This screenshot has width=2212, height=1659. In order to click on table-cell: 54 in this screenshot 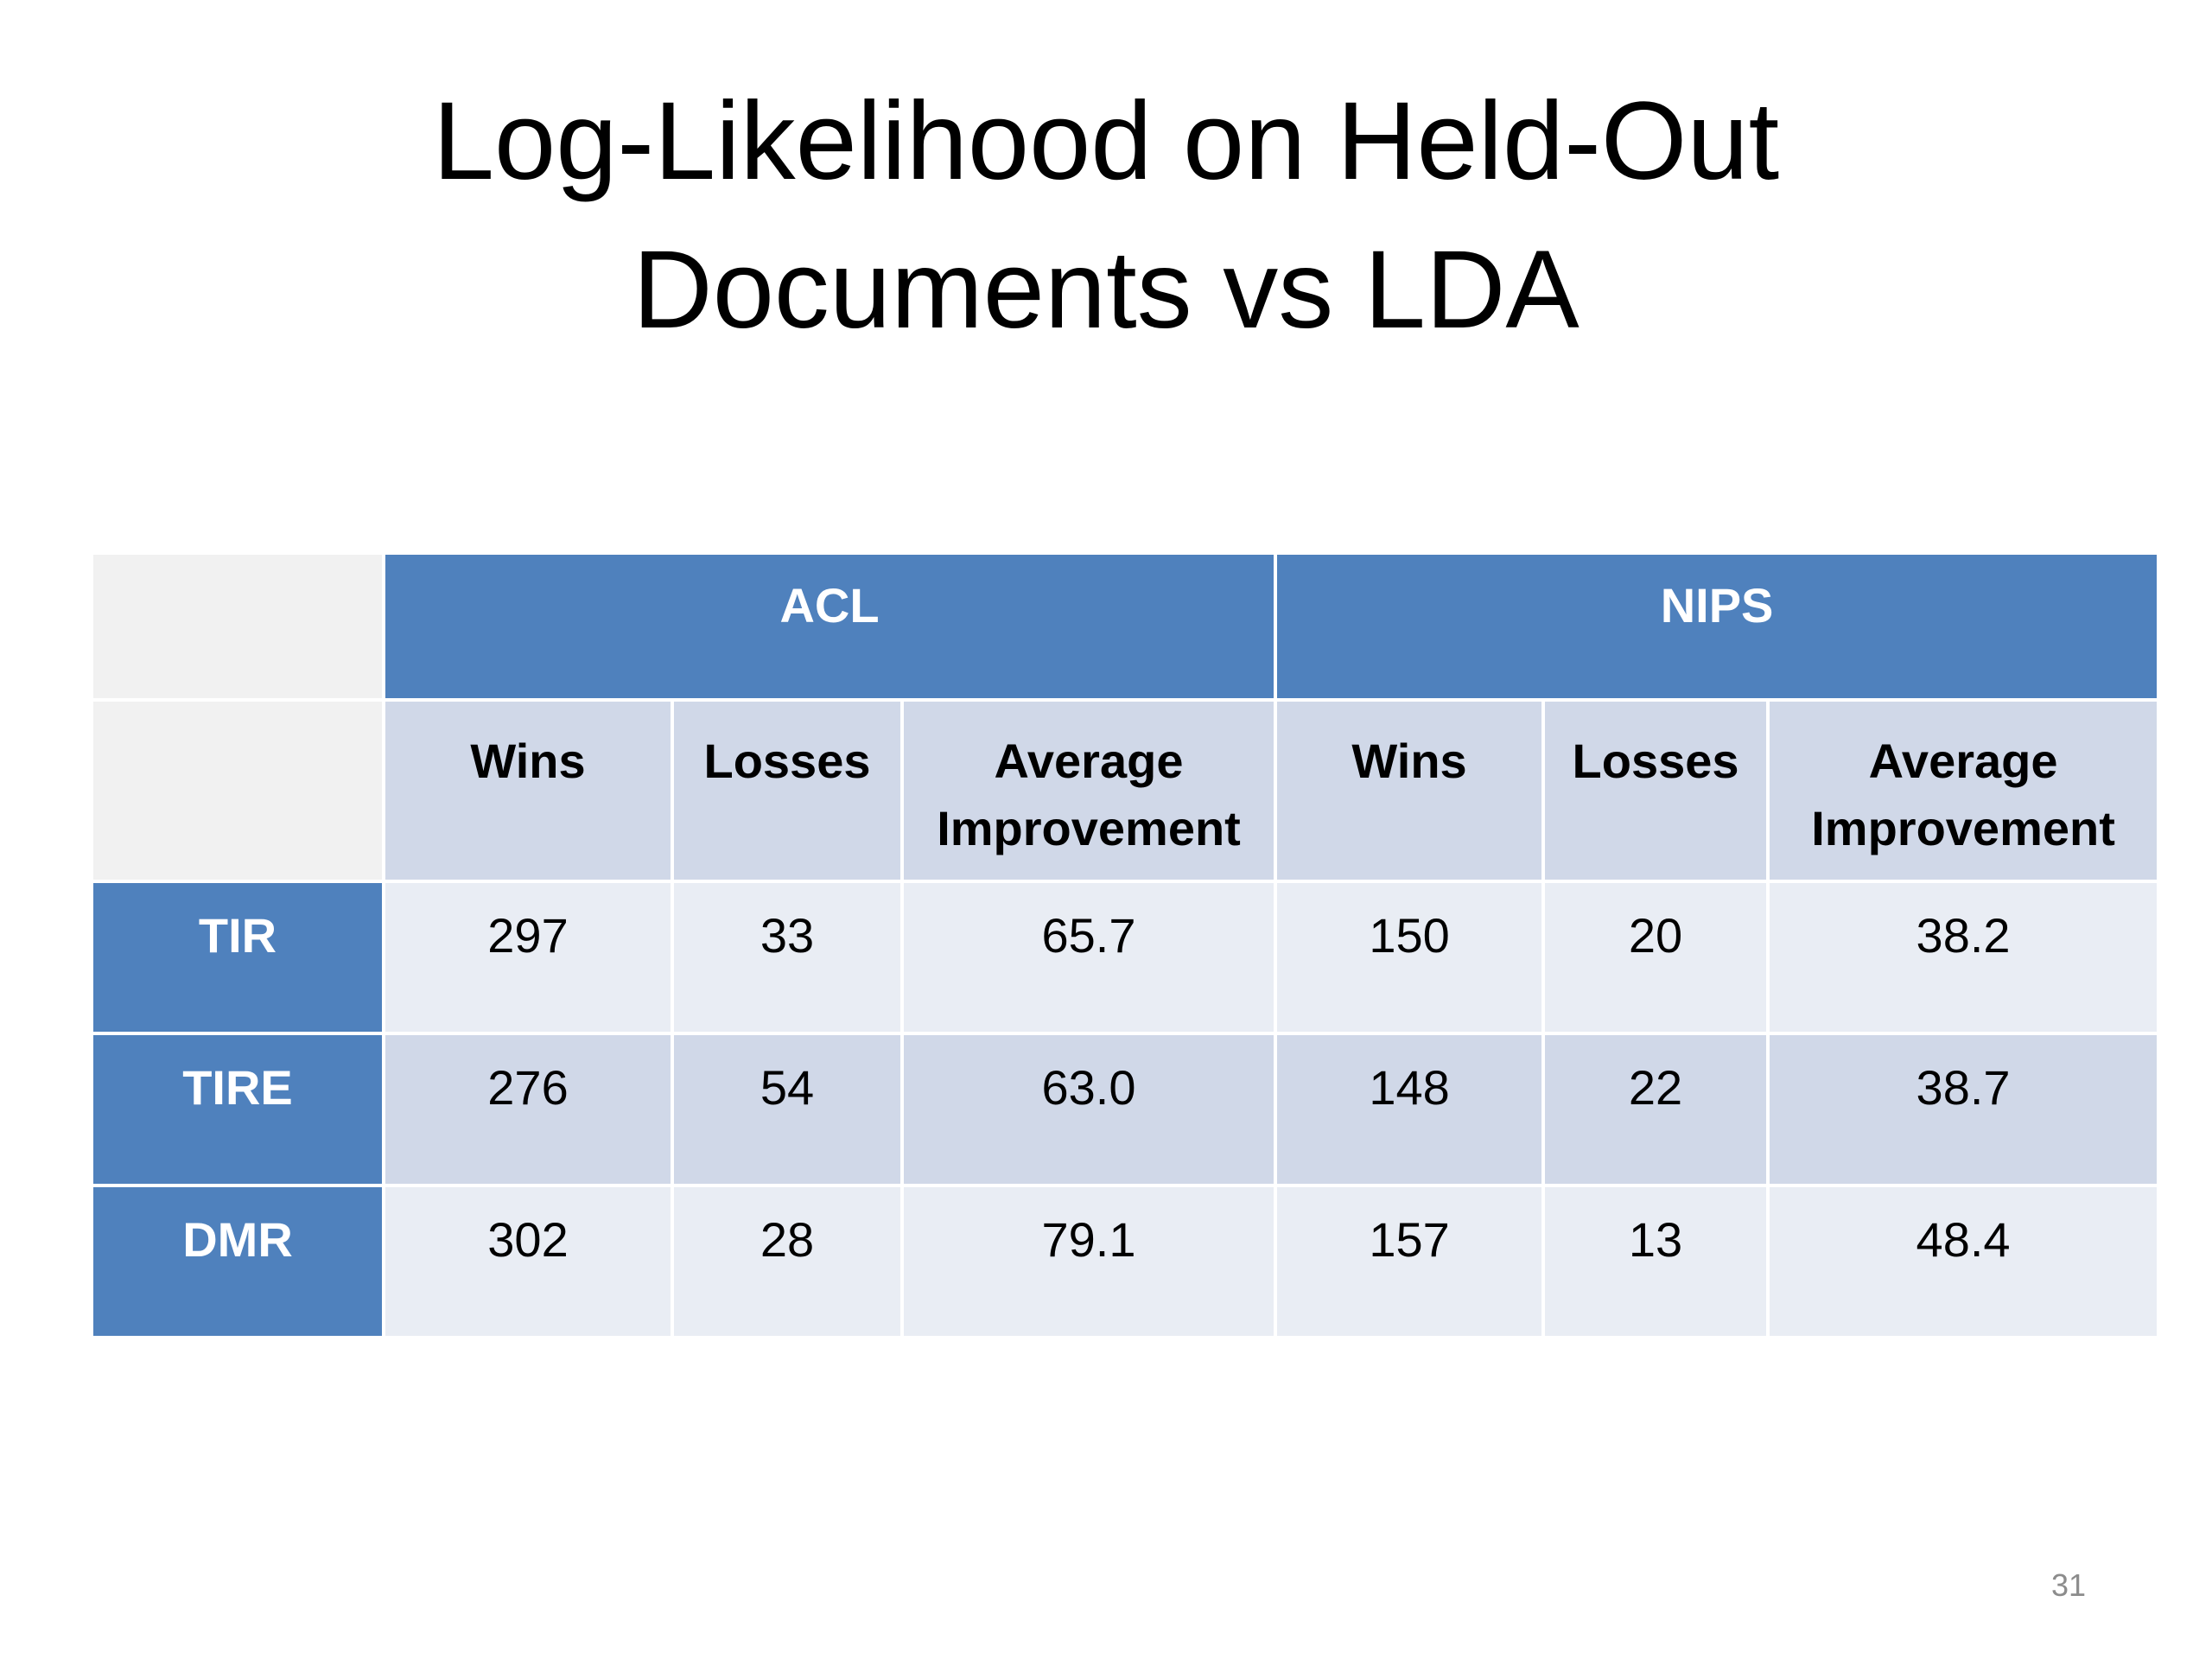, I will do `click(787, 1109)`.